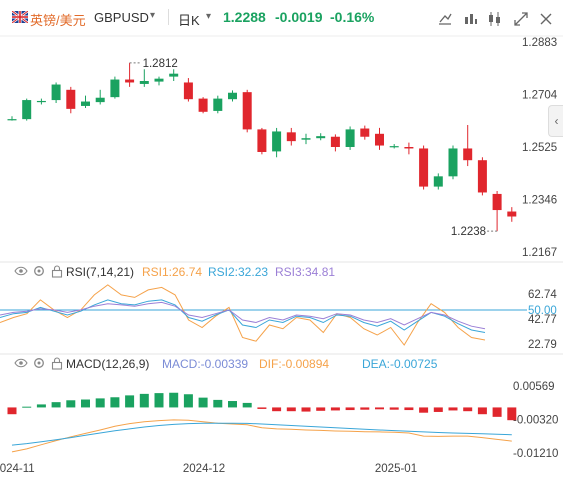  Describe the element at coordinates (521, 19) in the screenshot. I see `expand-icon` at that location.